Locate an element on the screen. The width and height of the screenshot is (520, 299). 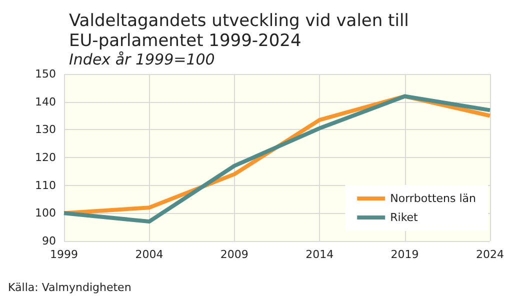
y-tick-label: 90 is located at coordinates (49, 241).